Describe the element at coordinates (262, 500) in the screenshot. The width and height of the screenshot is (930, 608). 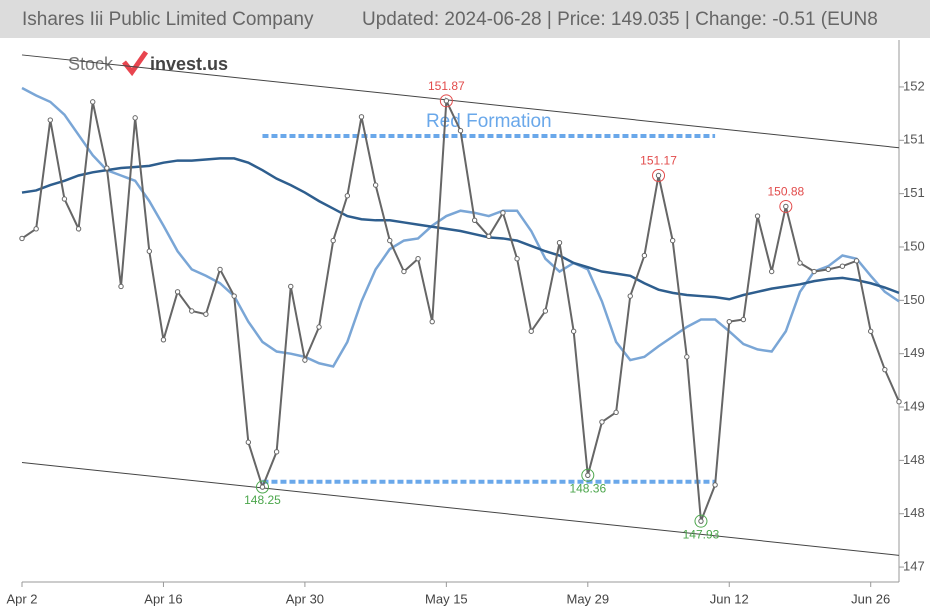
I see `extreme-label: 148.25` at that location.